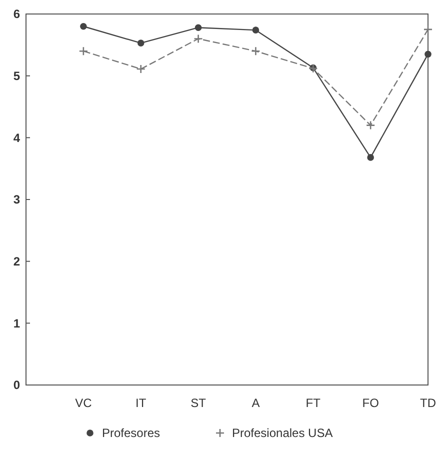 The width and height of the screenshot is (445, 463). I want to click on x-tick-label: A, so click(256, 403).